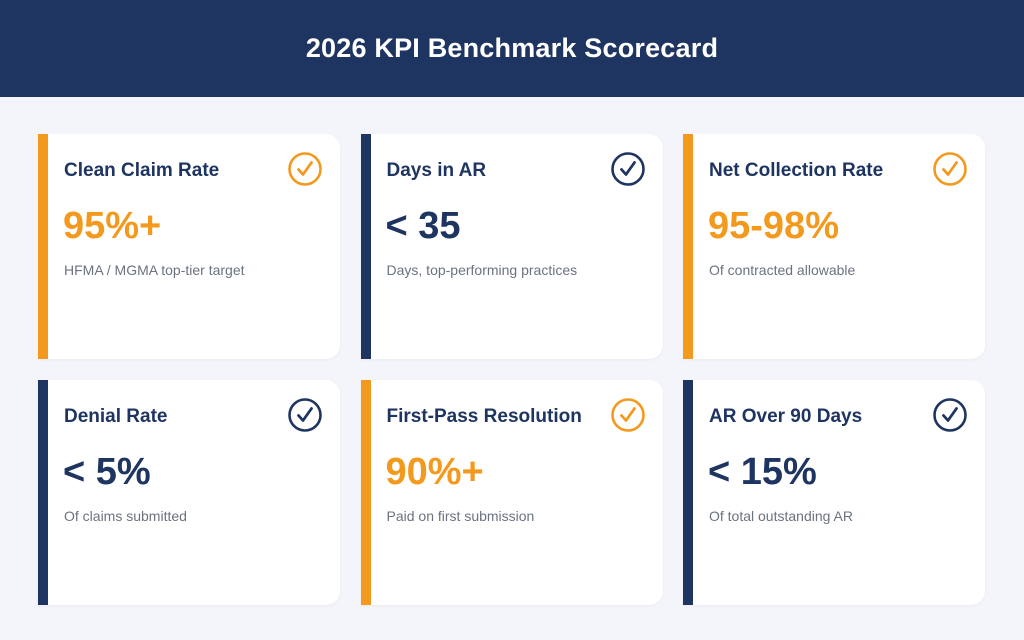 This screenshot has height=640, width=1024. I want to click on kpi-value: 90%+, so click(434, 472).